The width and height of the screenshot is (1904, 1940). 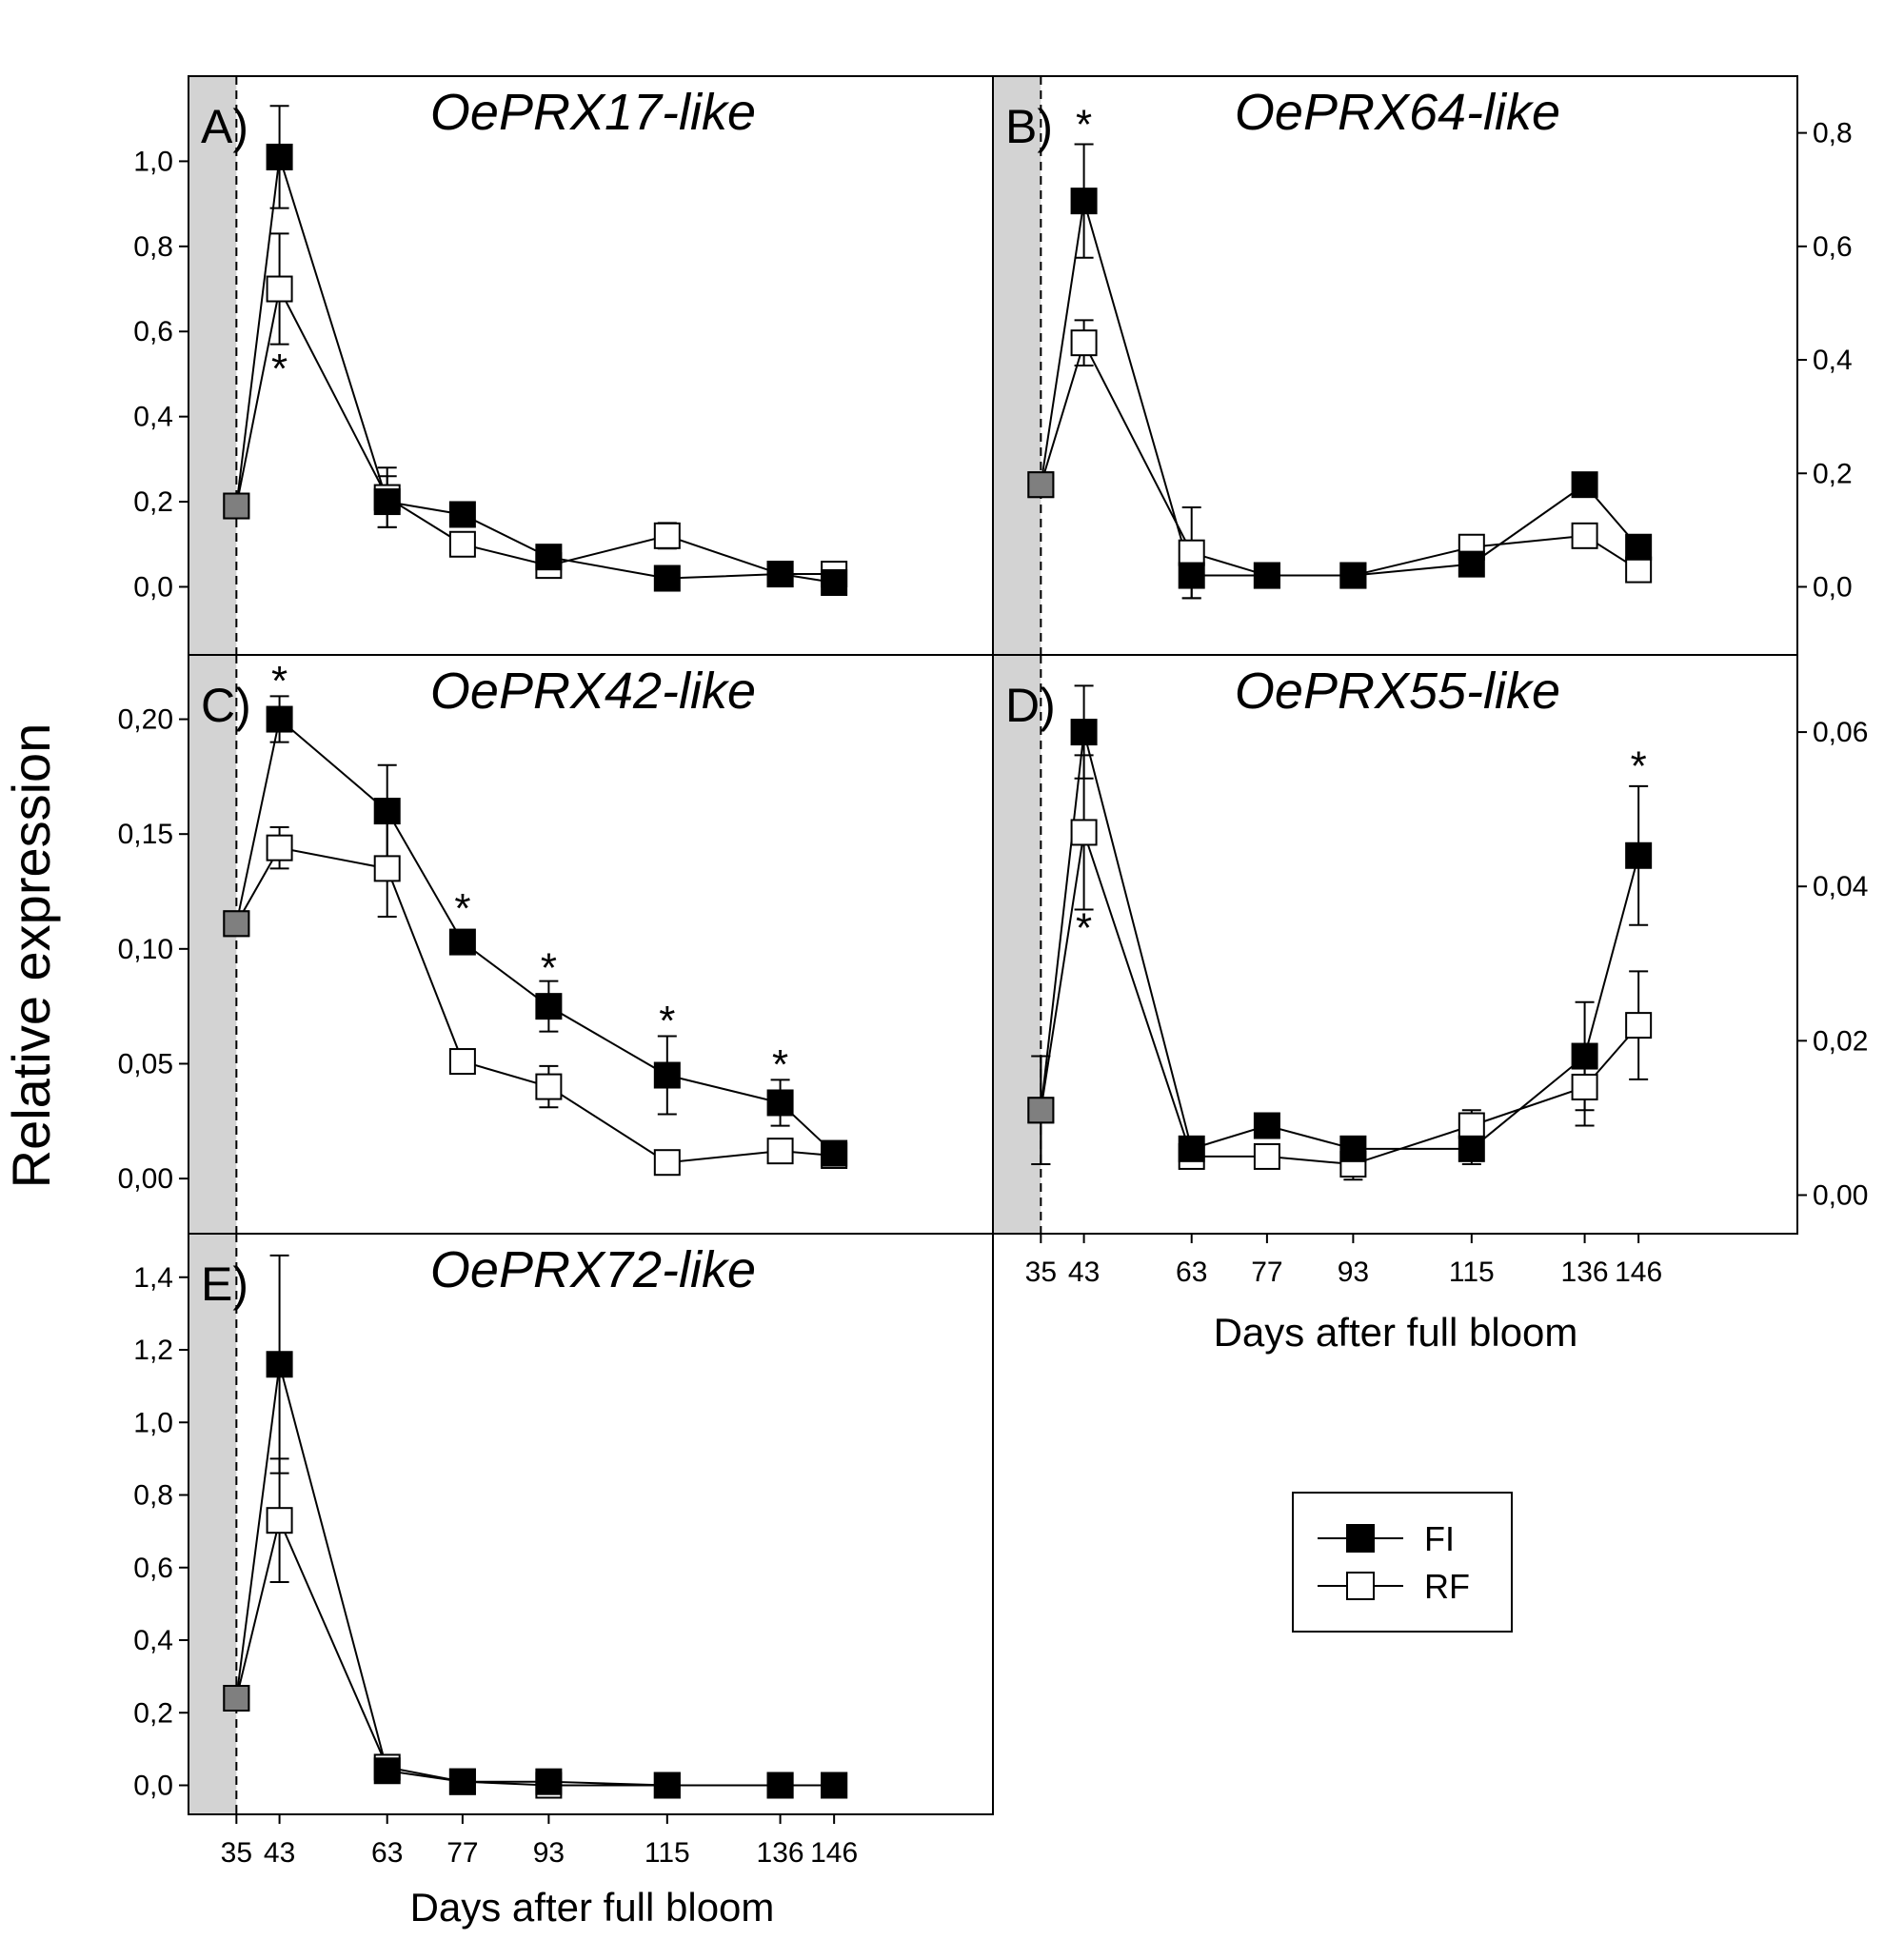 I want to click on panel-e-xtick-label: 93, so click(x=549, y=1853).